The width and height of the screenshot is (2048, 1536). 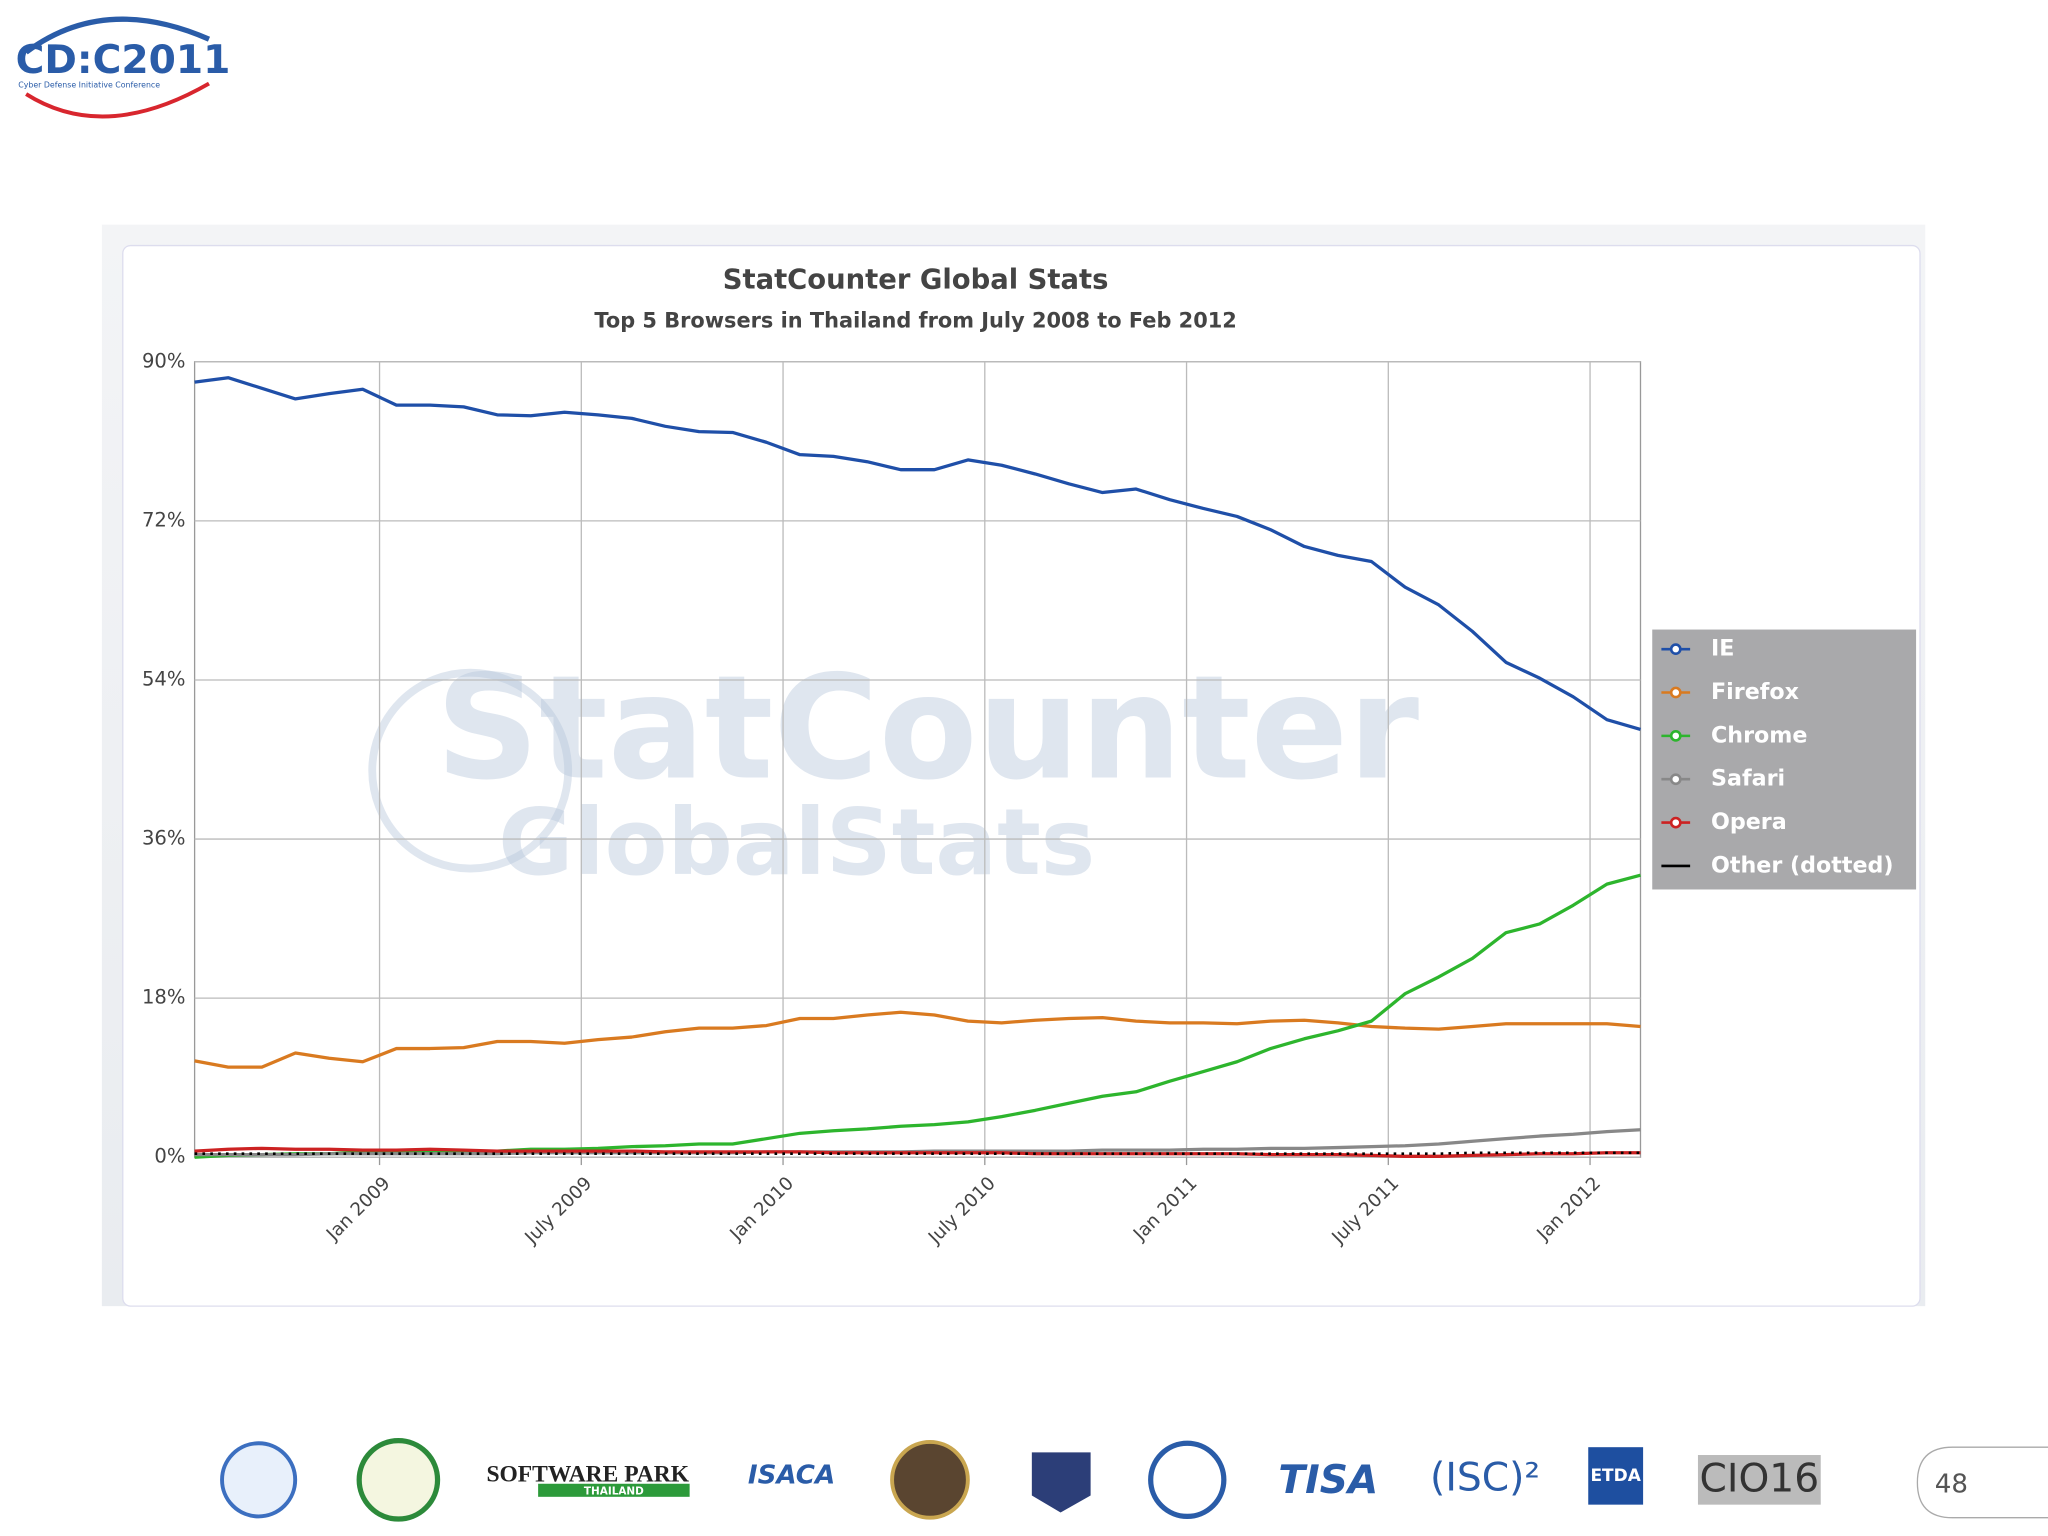 I want to click on logo-text: CIO16, so click(x=1760, y=1479).